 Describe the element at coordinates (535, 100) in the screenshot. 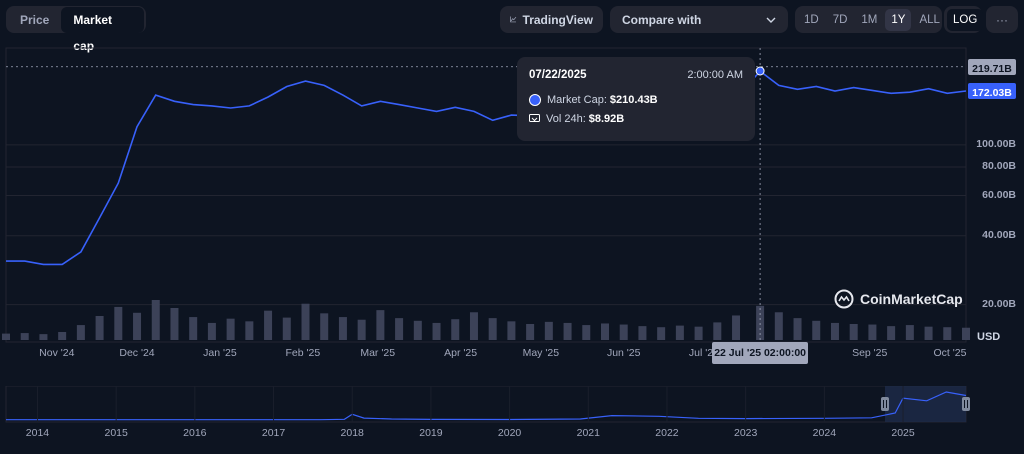

I see `market-cap-dot-icon` at that location.